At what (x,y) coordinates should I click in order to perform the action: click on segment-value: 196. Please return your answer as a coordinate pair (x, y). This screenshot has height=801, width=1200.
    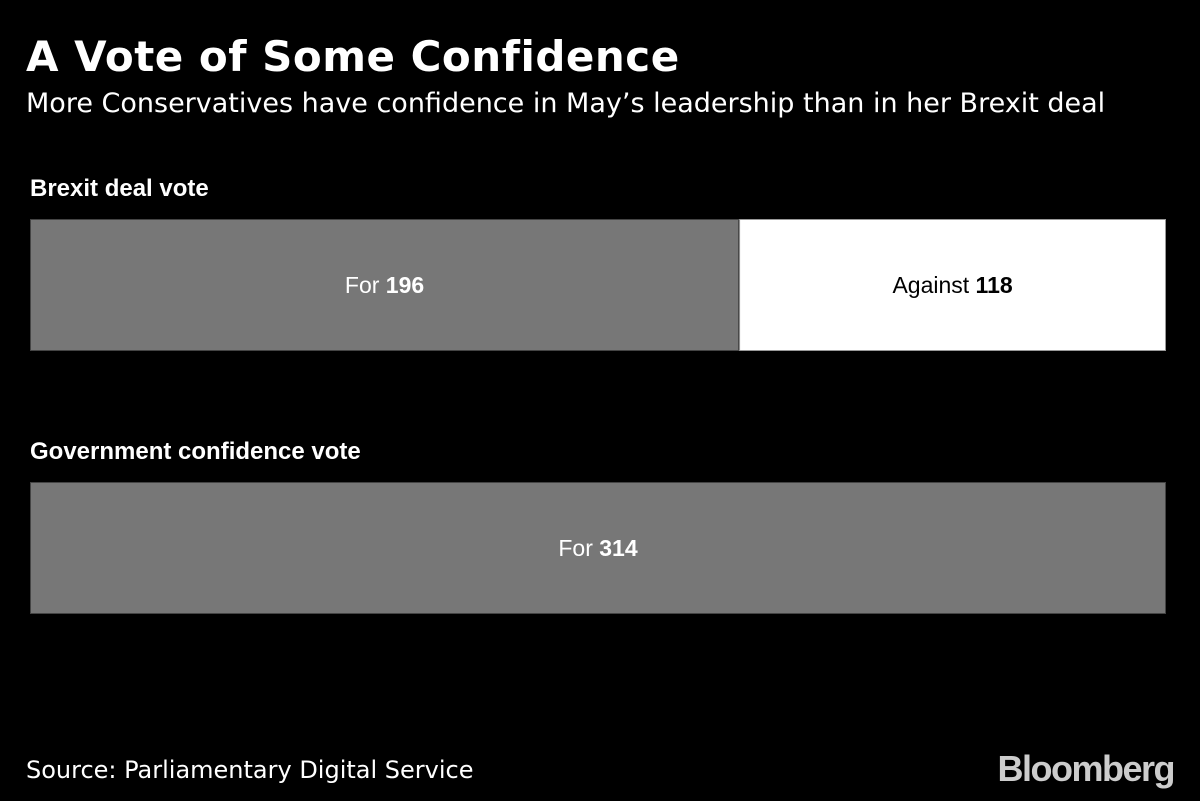
    Looking at the image, I should click on (405, 285).